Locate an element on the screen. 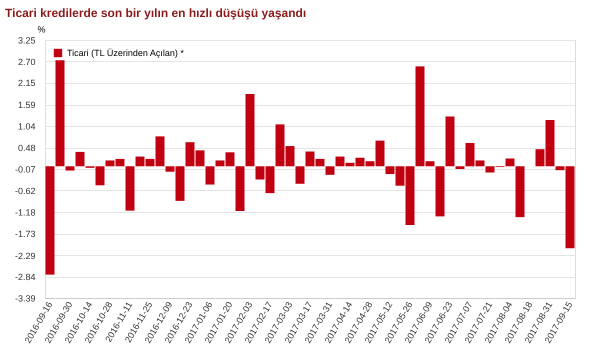 The width and height of the screenshot is (600, 349). y-tick-label: -3.39 is located at coordinates (25, 299).